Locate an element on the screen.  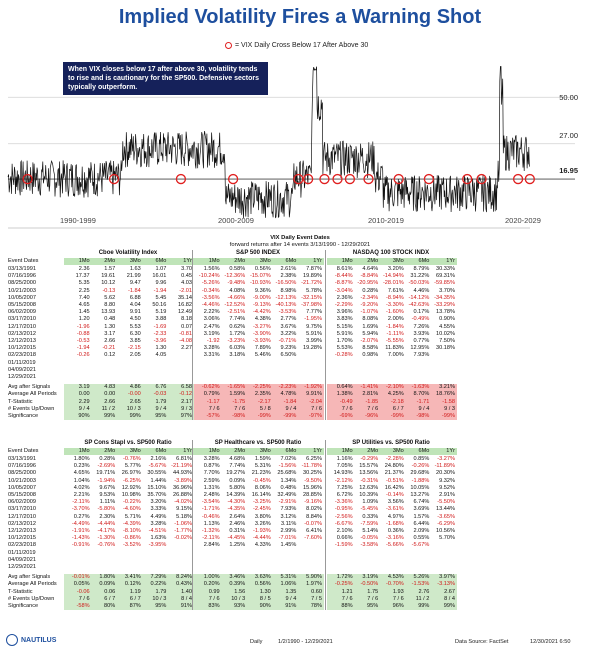
top-table-cell: -28.01% is located at coordinates (393, 283).